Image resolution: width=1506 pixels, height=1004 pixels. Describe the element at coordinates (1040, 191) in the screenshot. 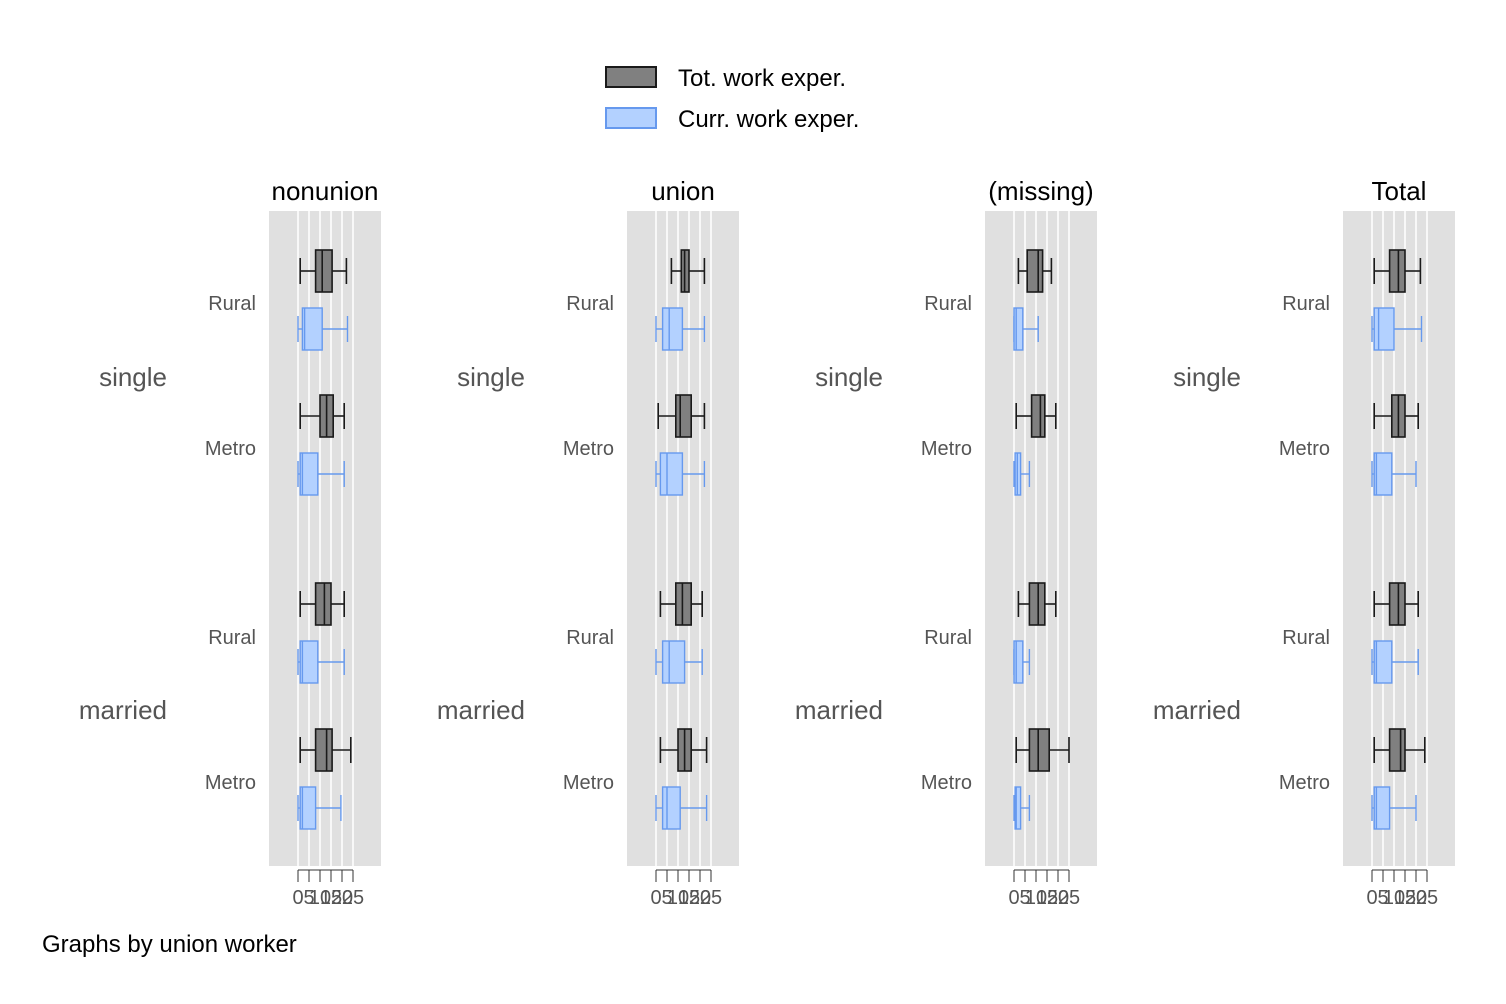

I see `panel-title: (missing)` at that location.